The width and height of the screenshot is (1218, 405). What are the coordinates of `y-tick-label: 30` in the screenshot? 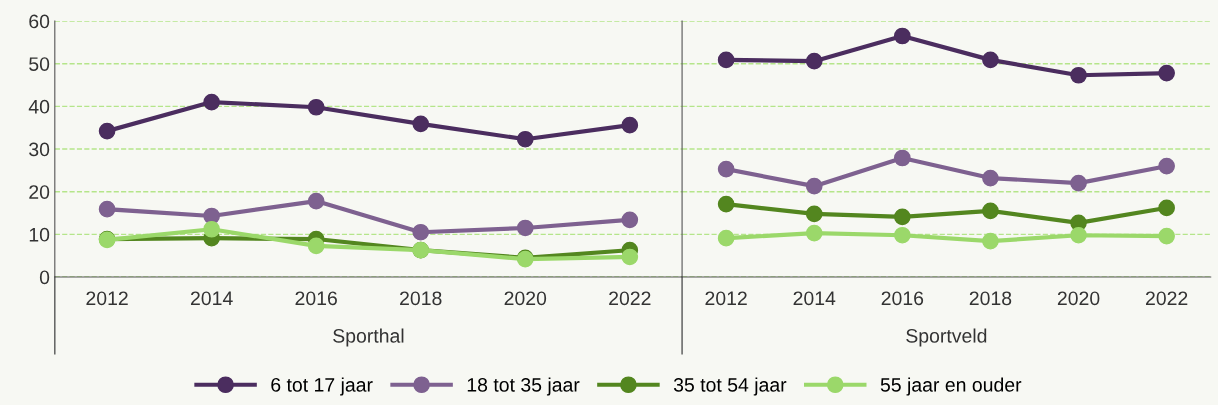 It's located at (39, 149).